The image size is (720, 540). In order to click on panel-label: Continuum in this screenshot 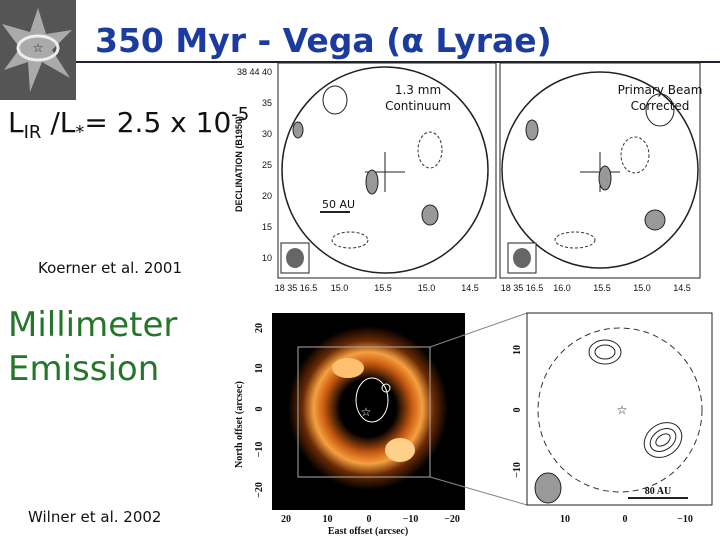, I will do `click(418, 106)`.